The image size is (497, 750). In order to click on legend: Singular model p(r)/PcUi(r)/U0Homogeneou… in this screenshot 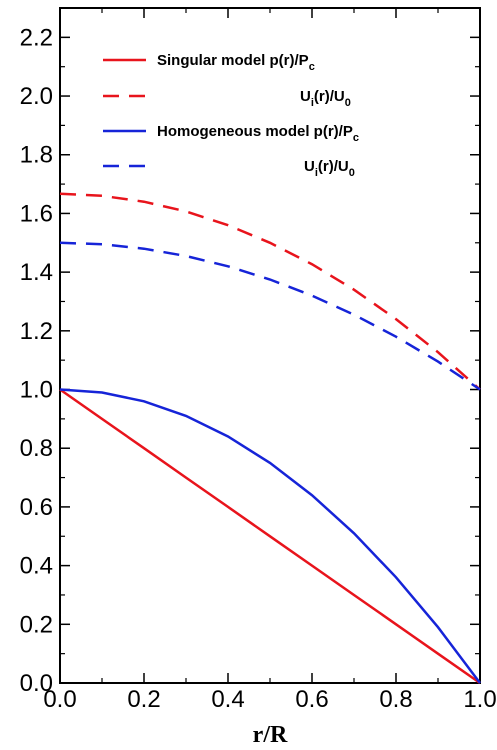, I will do `click(231, 115)`.